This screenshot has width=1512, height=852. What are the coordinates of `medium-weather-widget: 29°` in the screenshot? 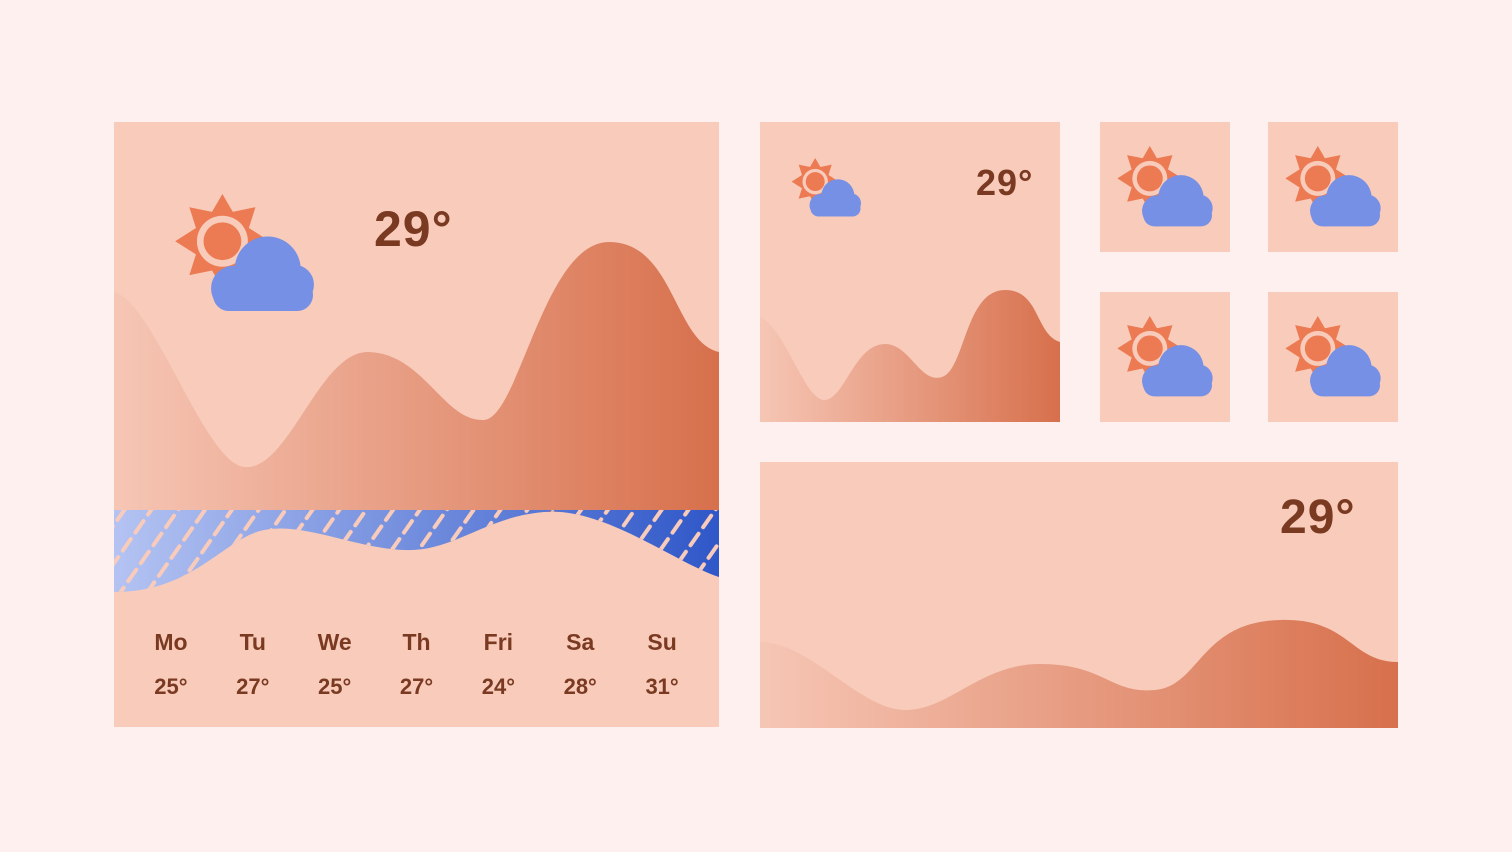 It's located at (910, 272).